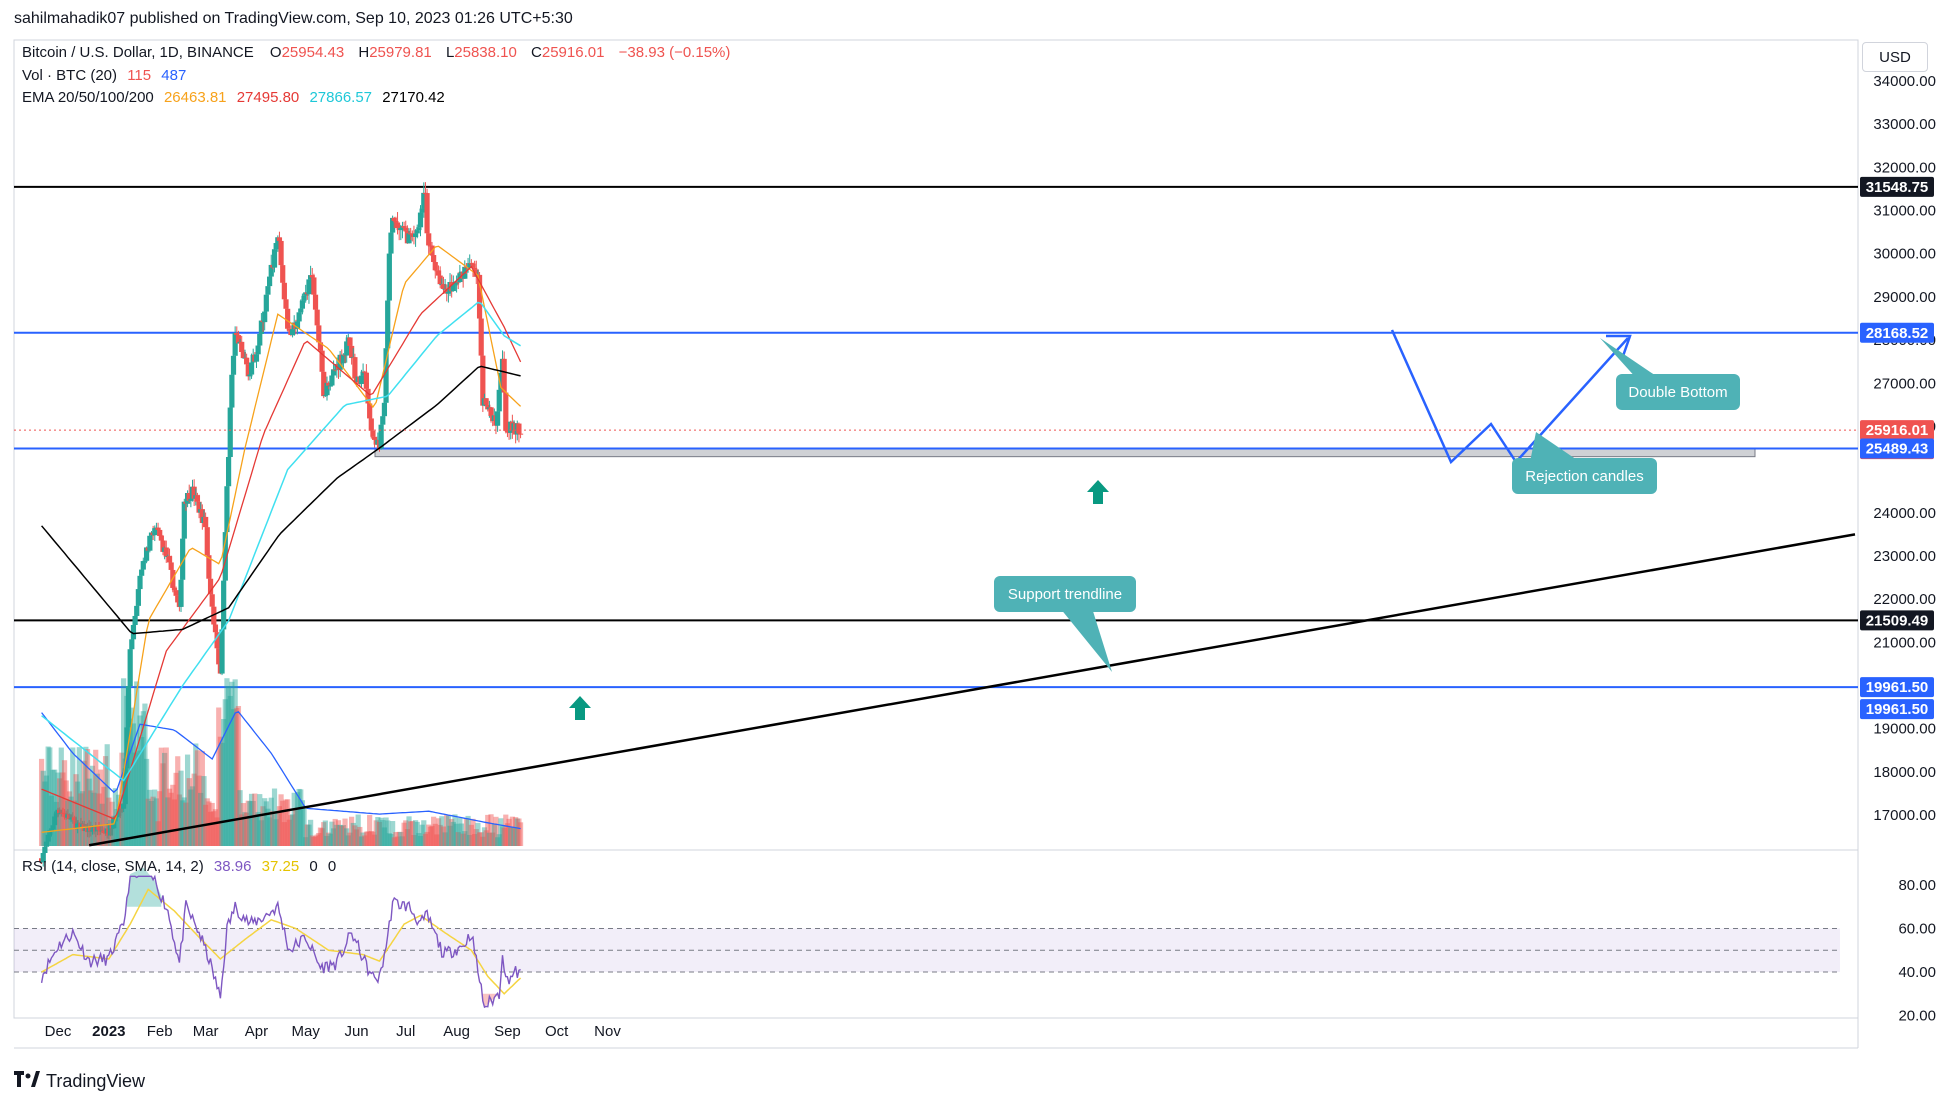 Image resolution: width=1946 pixels, height=1104 pixels. What do you see at coordinates (490, 1000) in the screenshot?
I see `rsi-oversold-fill` at bounding box center [490, 1000].